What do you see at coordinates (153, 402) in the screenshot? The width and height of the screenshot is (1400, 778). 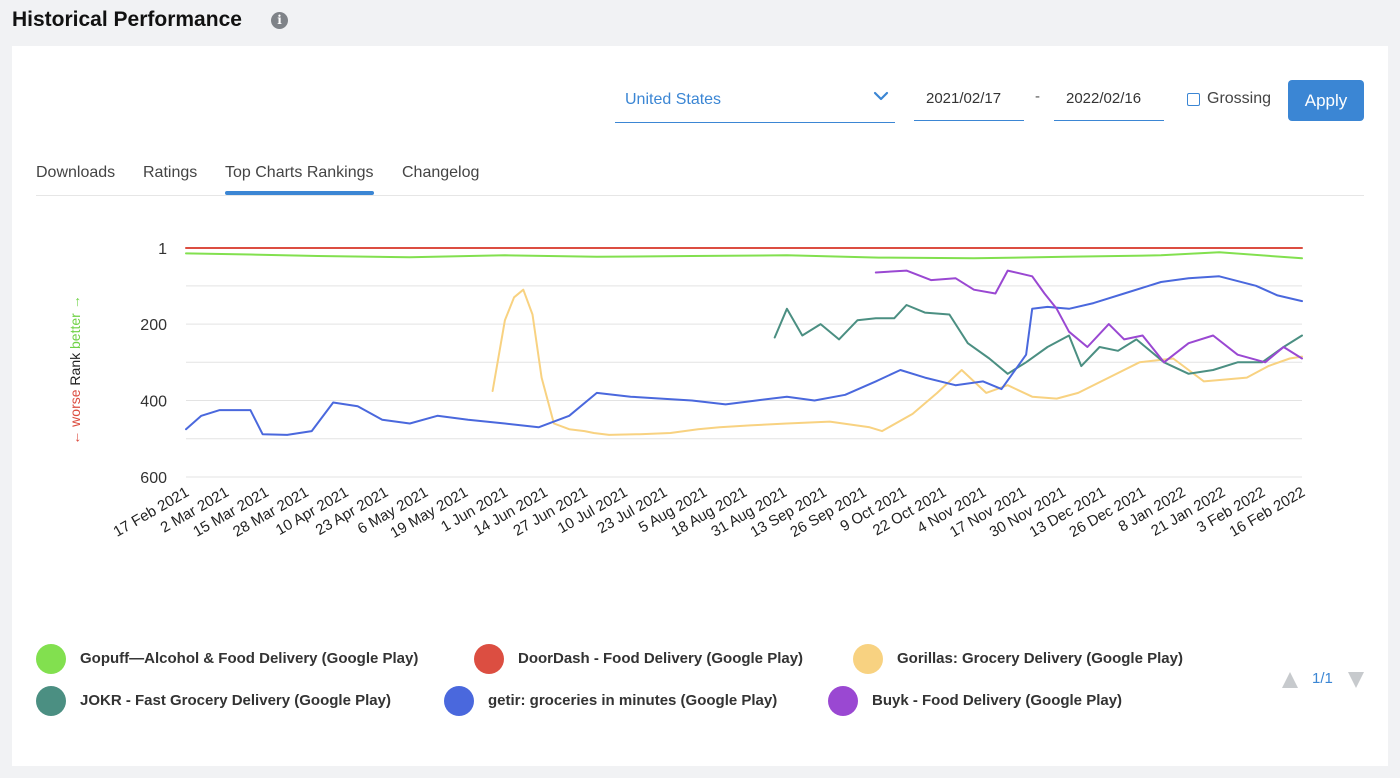 I see `y-tick-label: 400` at bounding box center [153, 402].